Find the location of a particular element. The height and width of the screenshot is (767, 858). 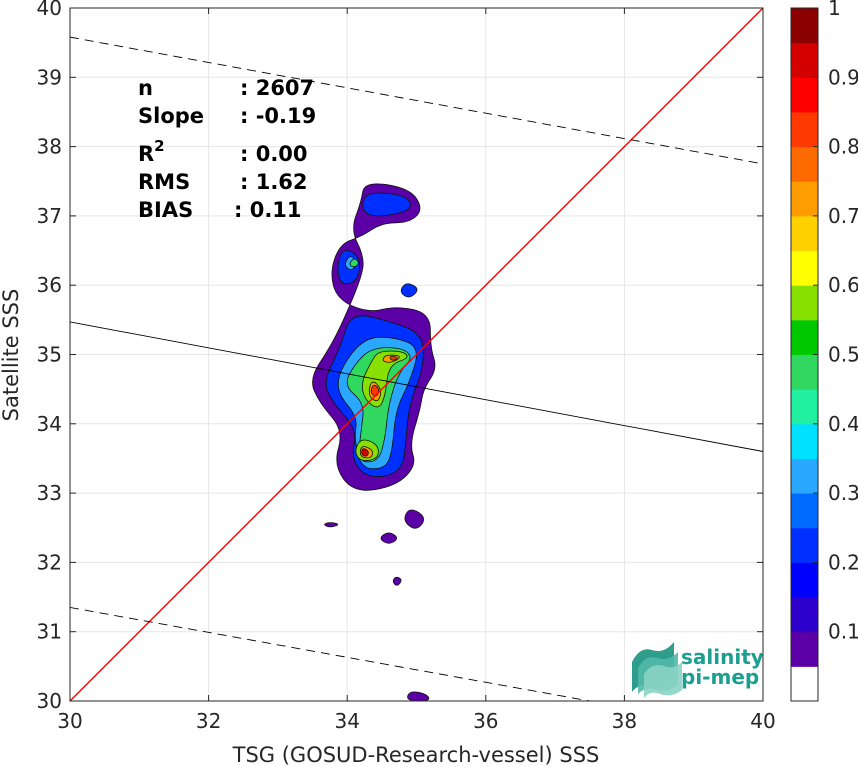

logo-line2: pi-mep is located at coordinates (720, 677).